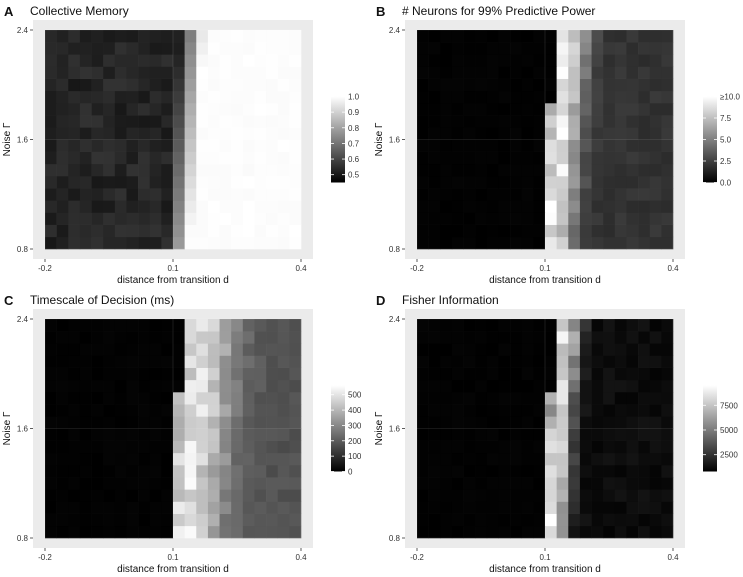  I want to click on panel-title: Timescale of Decision (ms), so click(102, 300).